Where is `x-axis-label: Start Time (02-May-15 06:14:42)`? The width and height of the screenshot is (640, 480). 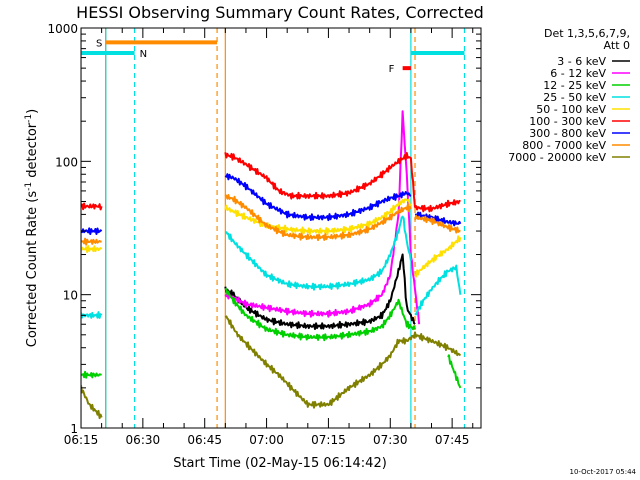
x-axis-label: Start Time (02-May-15 06:14:42) is located at coordinates (280, 463).